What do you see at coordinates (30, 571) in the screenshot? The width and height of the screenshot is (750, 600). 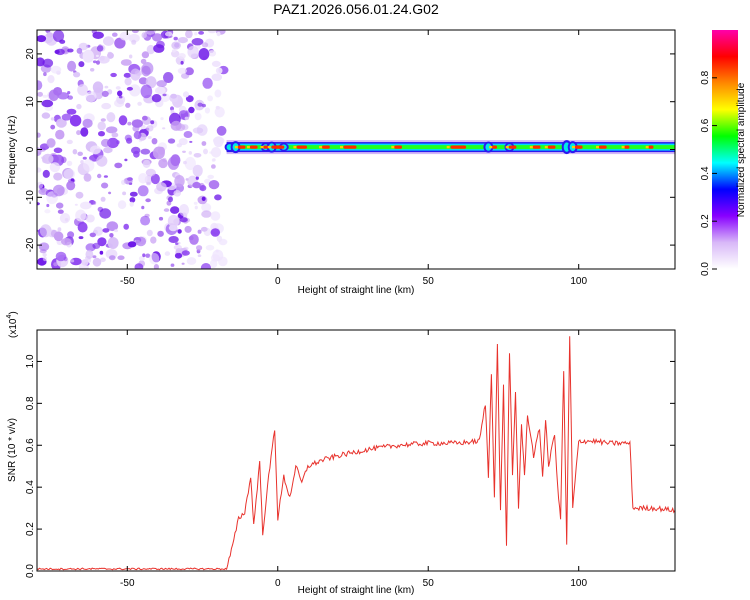 I see `y-tick-label: 0.0` at bounding box center [30, 571].